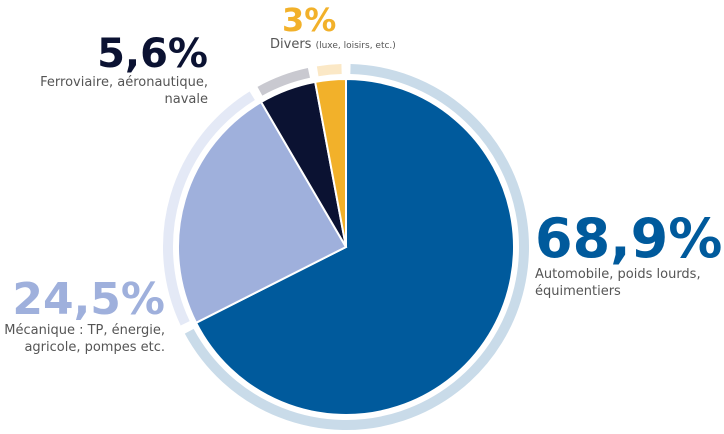  I want to click on category-label: Automobile, poids lourds, équimentiers, so click(618, 283).